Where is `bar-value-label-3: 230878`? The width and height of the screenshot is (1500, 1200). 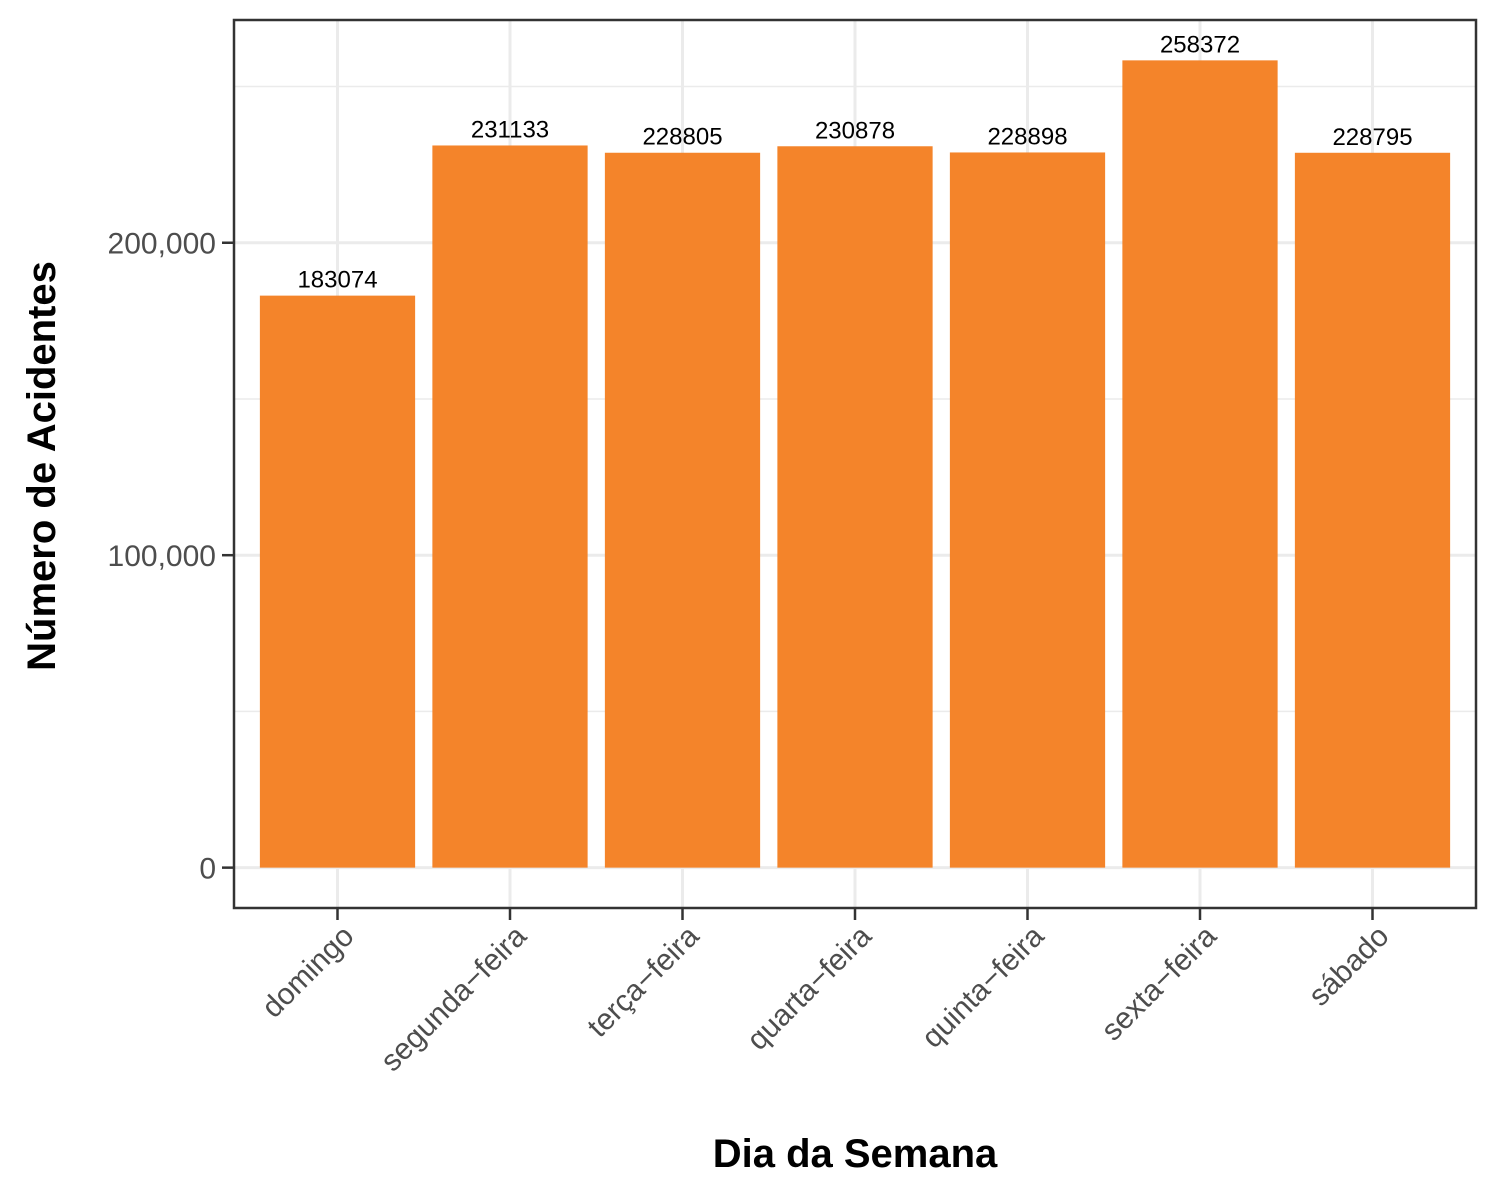
bar-value-label-3: 230878 is located at coordinates (855, 130).